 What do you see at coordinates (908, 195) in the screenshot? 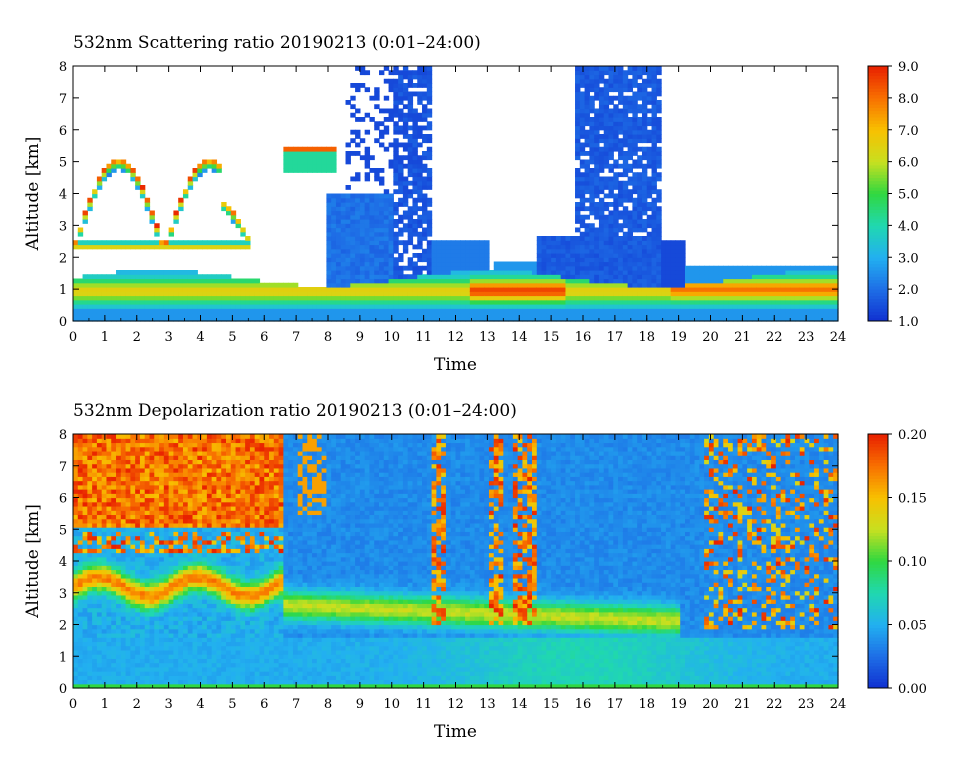
I see `colorbar-tick-label: 5.0` at bounding box center [908, 195].